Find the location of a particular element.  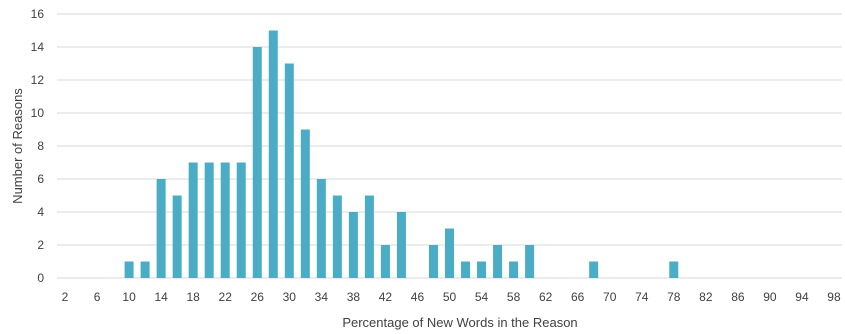

x-tick-label: 42 is located at coordinates (386, 297).